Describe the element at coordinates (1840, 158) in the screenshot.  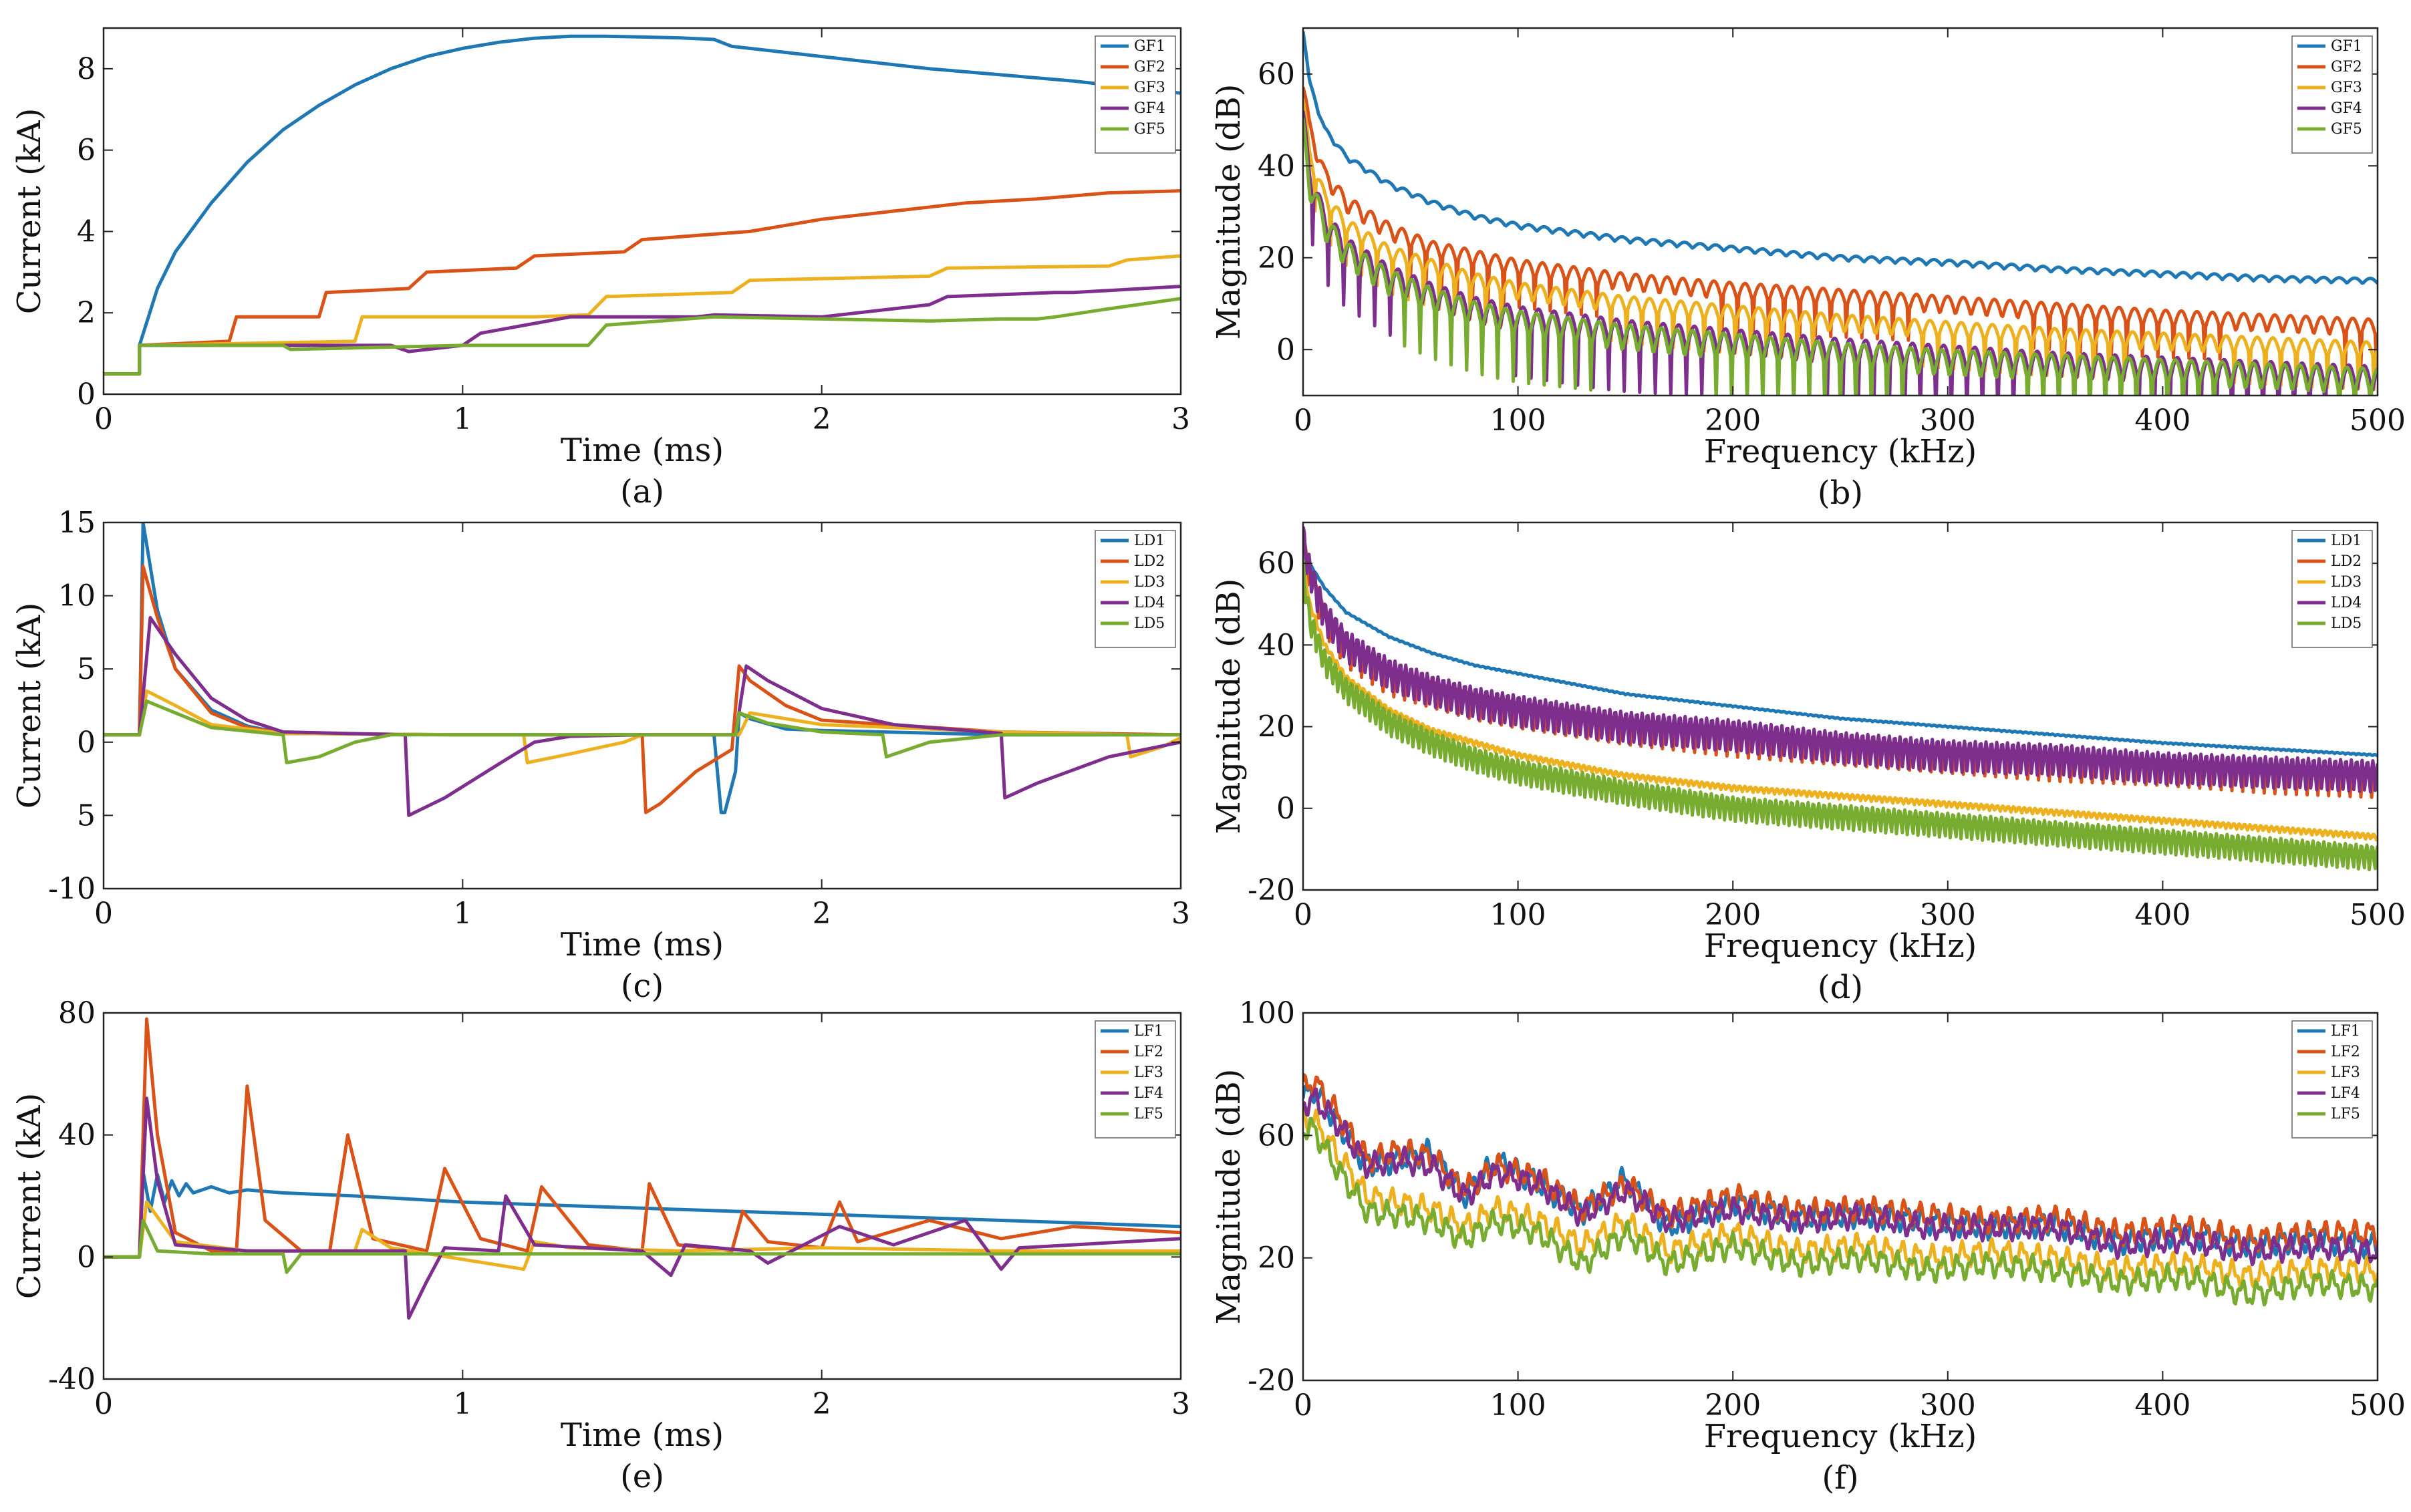
I see `series-line-gf1` at that location.